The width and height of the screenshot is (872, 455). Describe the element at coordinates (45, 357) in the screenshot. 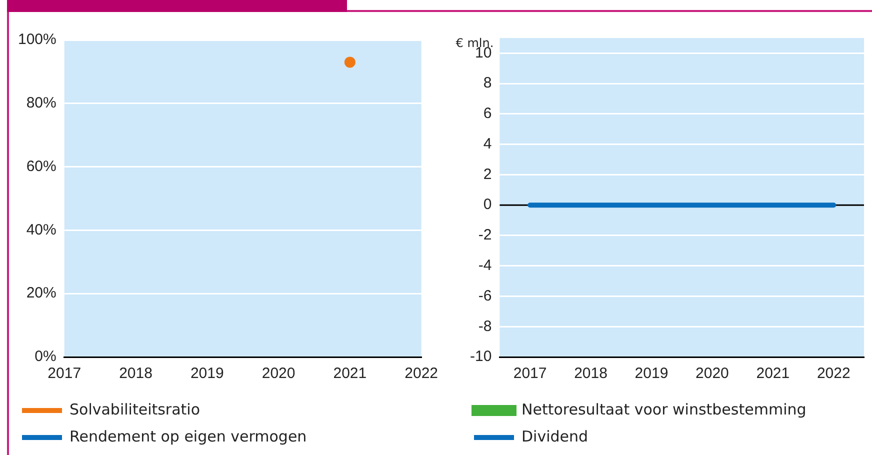

I see `y-tick-label: 0%` at that location.